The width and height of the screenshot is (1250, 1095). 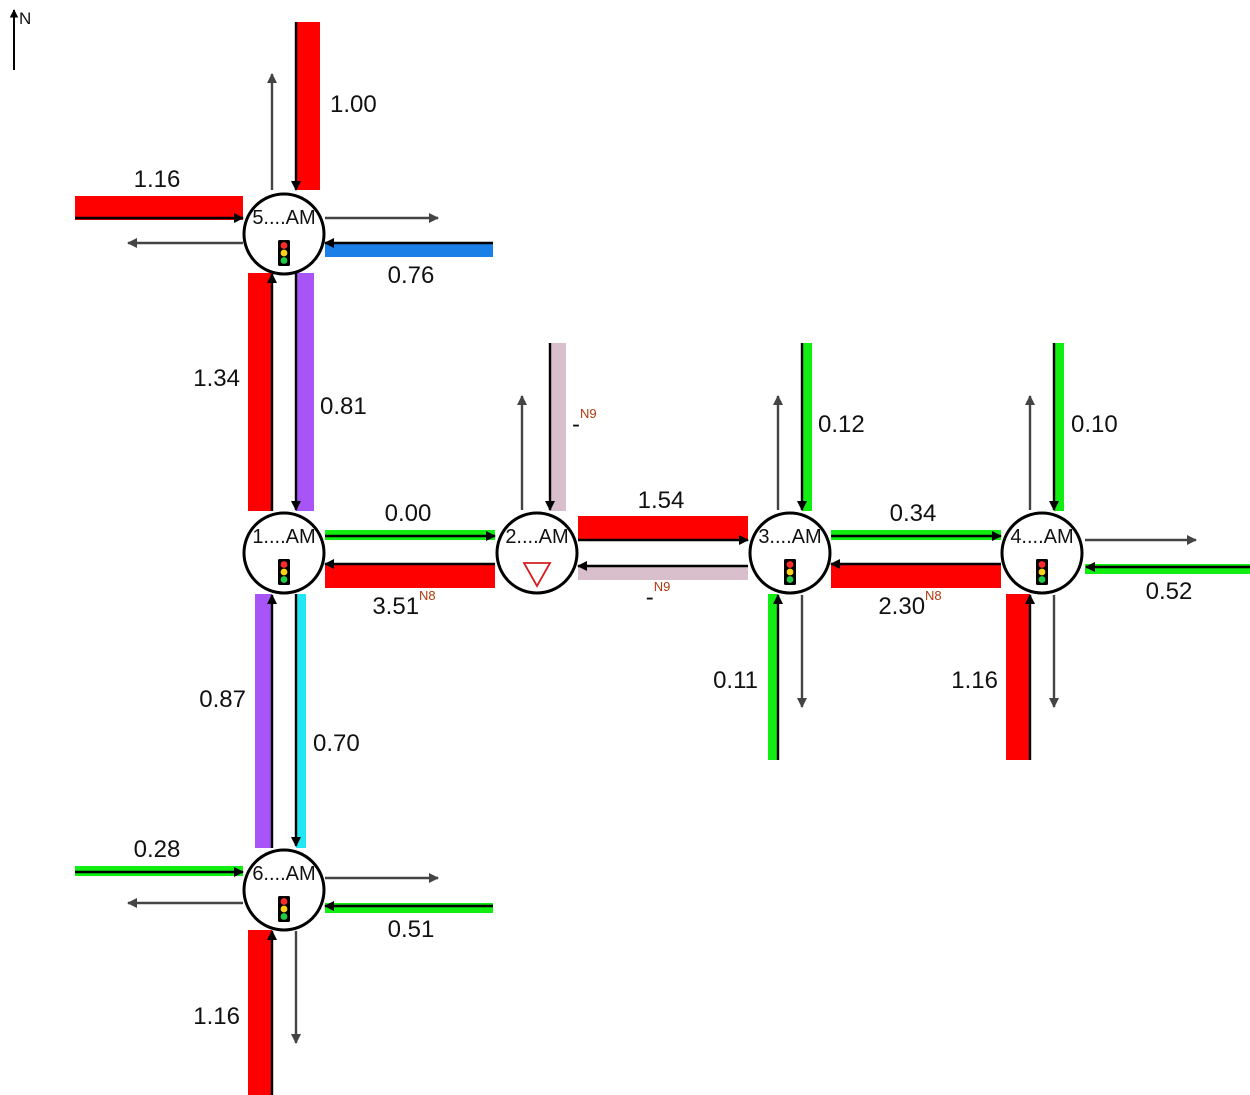 What do you see at coordinates (283, 218) in the screenshot?
I see `node-label: 5....AM` at bounding box center [283, 218].